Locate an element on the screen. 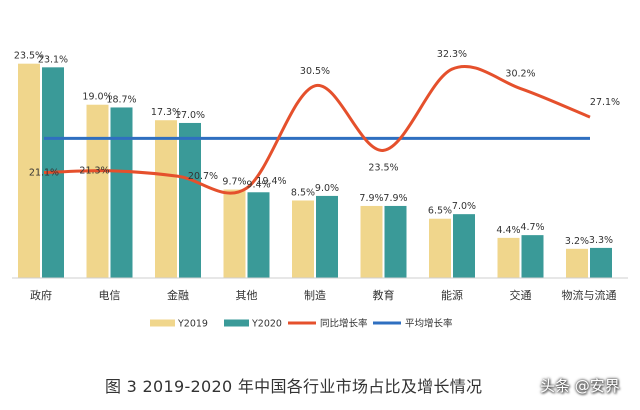 The height and width of the screenshot is (410, 640). bar-label-y2019-1: 19.0% is located at coordinates (97, 97).